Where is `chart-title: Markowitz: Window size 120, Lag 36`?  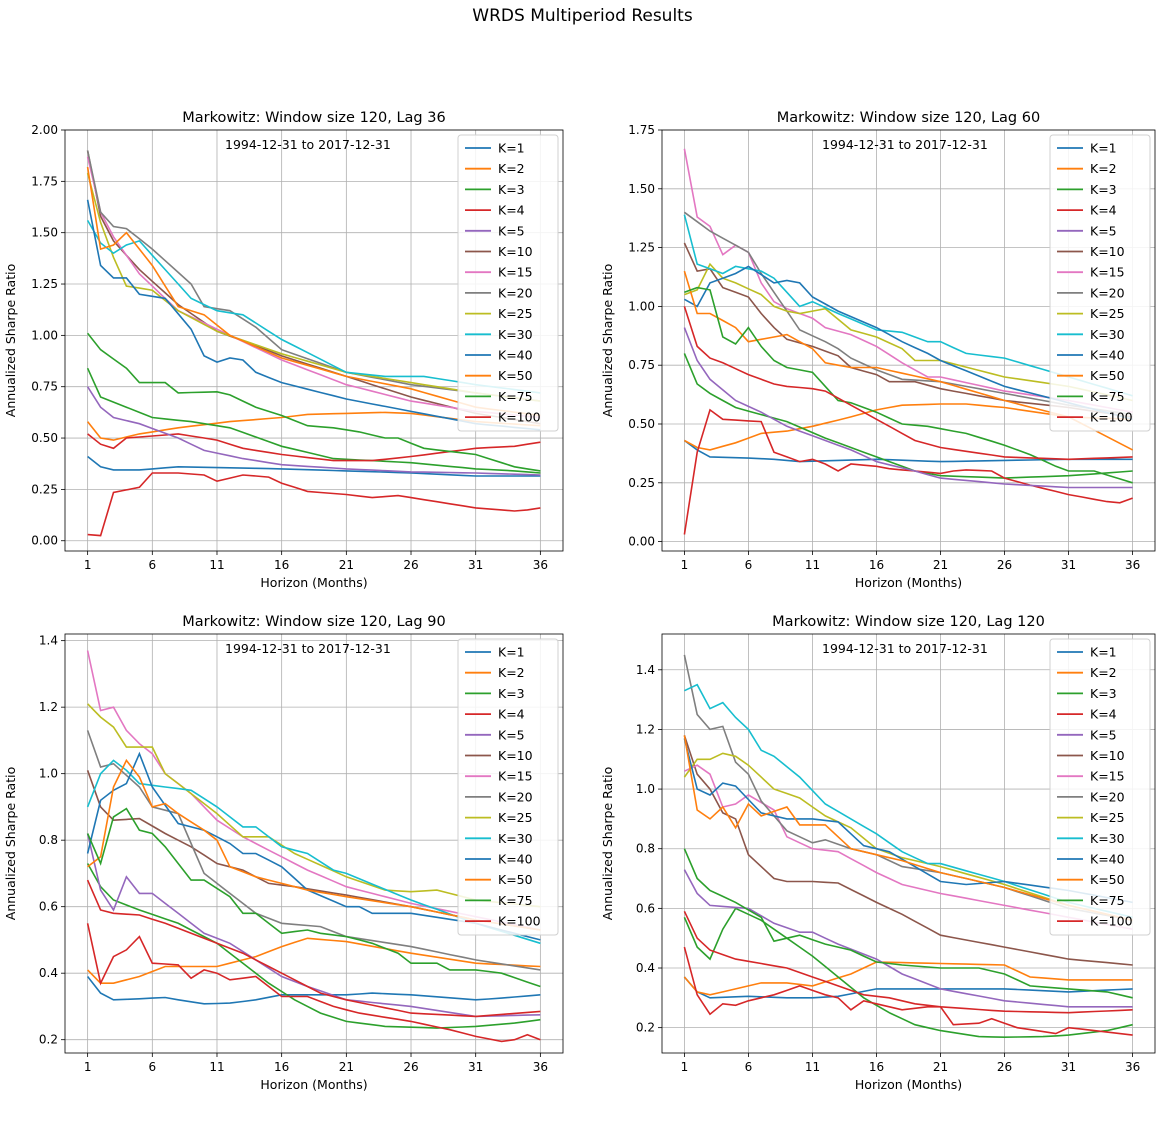 chart-title: Markowitz: Window size 120, Lag 36 is located at coordinates (313, 118).